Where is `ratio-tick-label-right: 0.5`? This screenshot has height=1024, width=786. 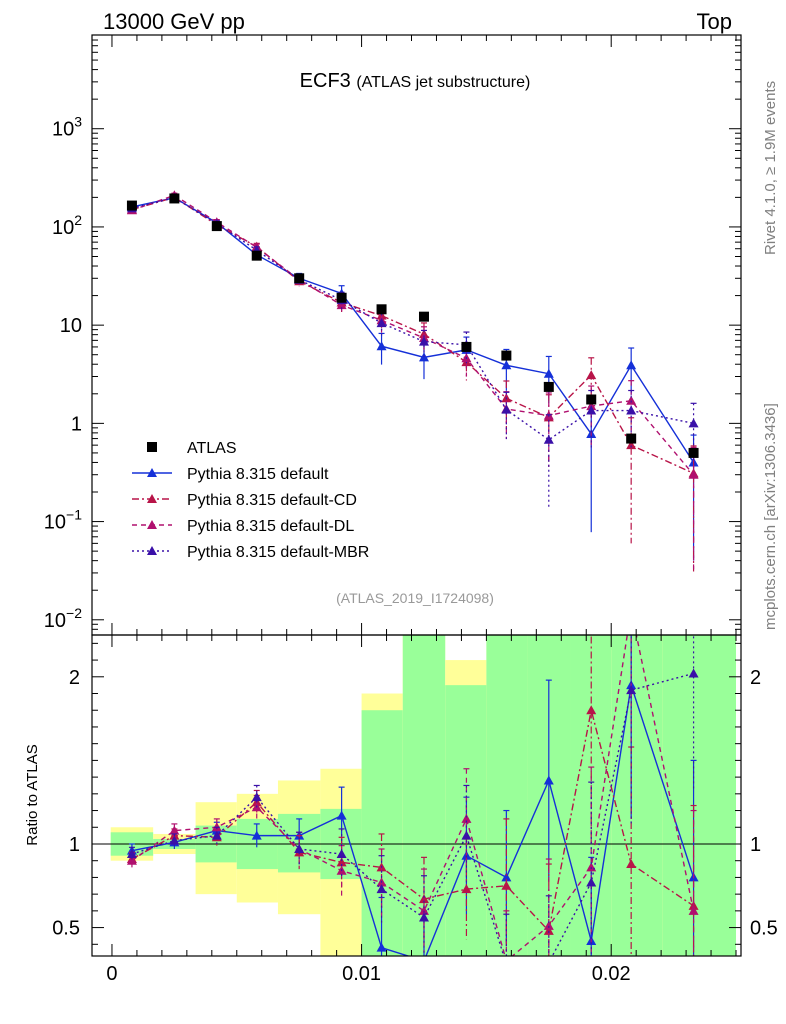
ratio-tick-label-right: 0.5 is located at coordinates (764, 929).